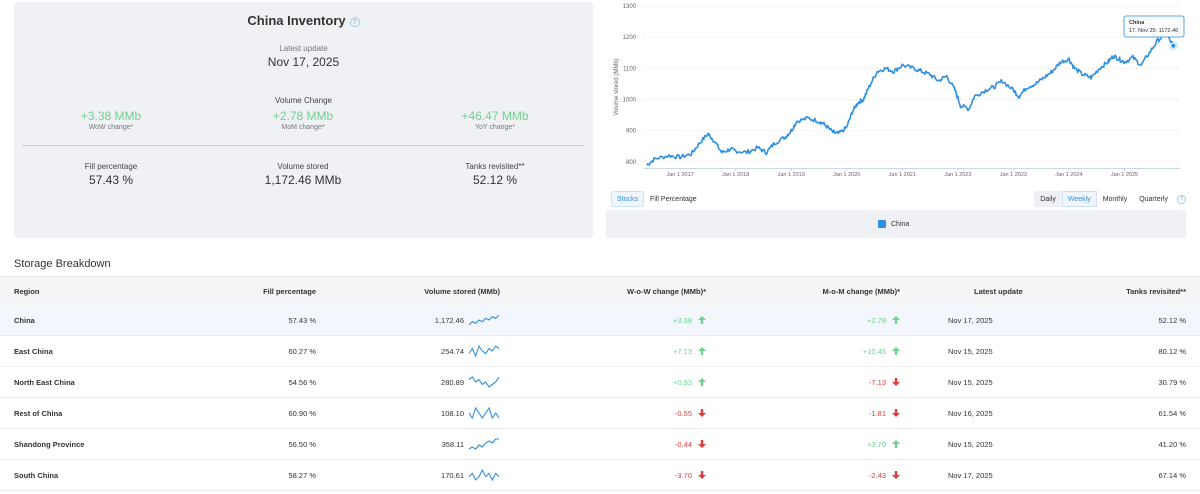  What do you see at coordinates (630, 100) in the screenshot?
I see `y-tick-label: 1000` at bounding box center [630, 100].